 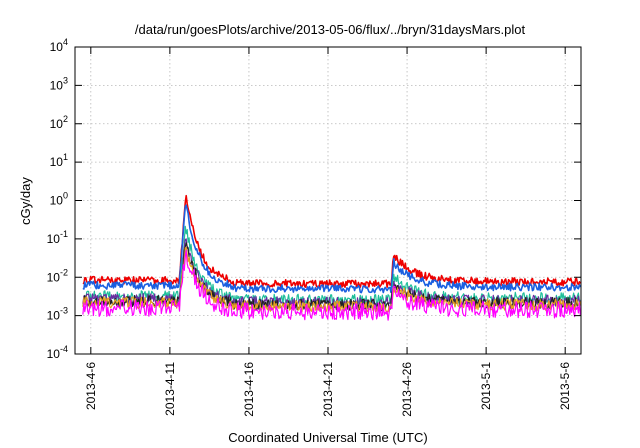 I want to click on y-tick-label: 10⁻³, so click(x=57, y=314).